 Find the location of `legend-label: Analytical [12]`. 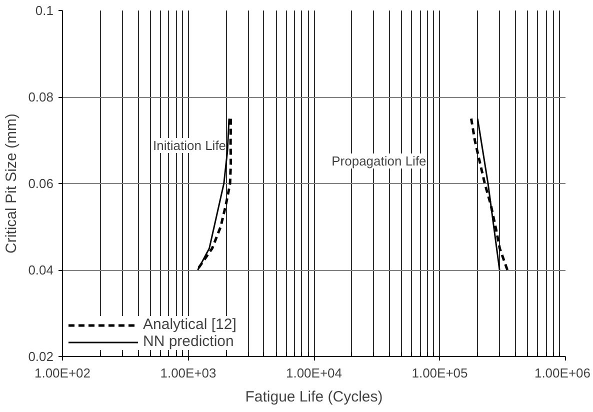

legend-label: Analytical [12] is located at coordinates (189, 324).